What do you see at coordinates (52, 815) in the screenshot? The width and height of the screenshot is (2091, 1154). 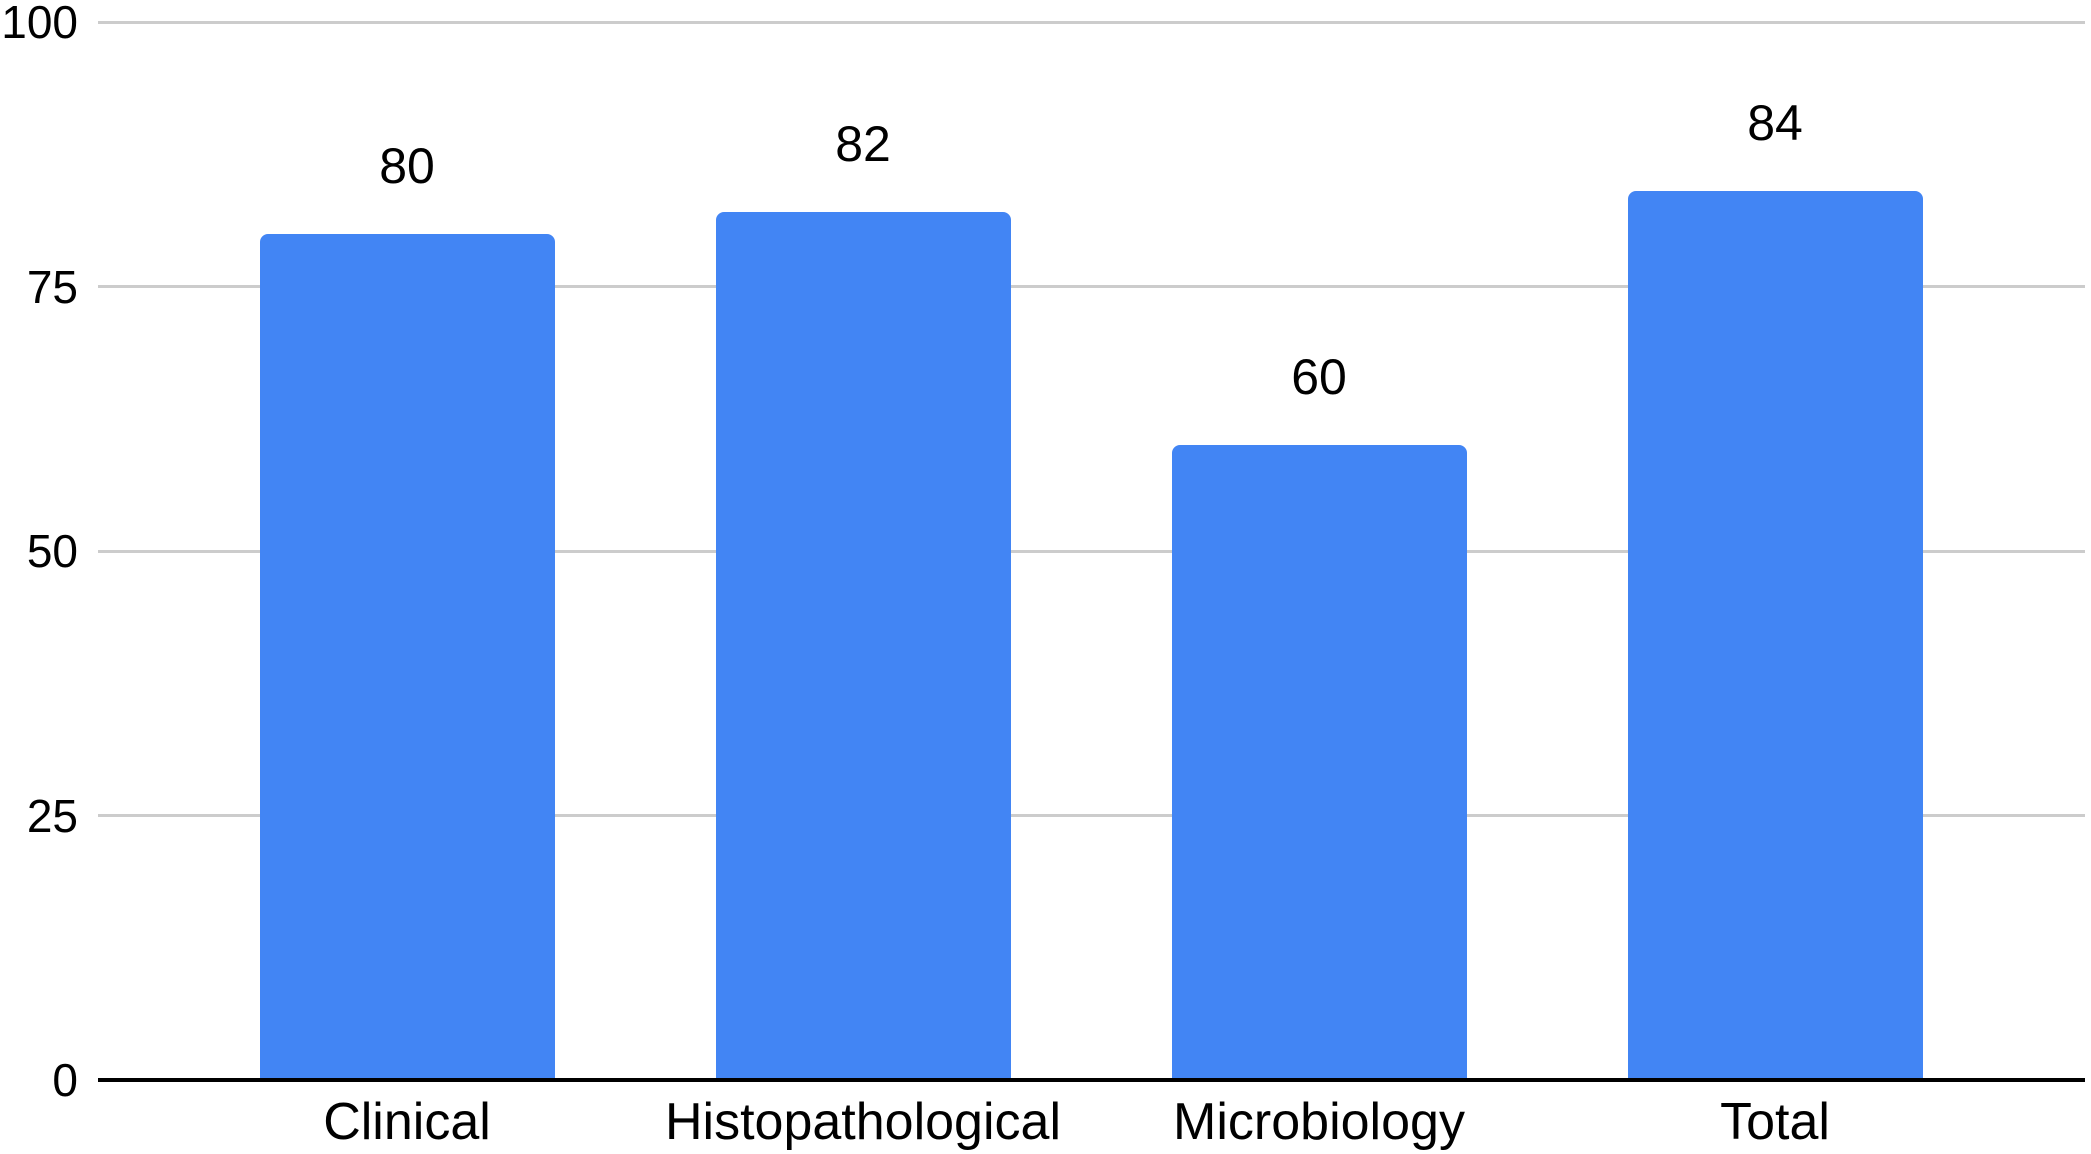 I see `y-tick-label-25: 25` at bounding box center [52, 815].